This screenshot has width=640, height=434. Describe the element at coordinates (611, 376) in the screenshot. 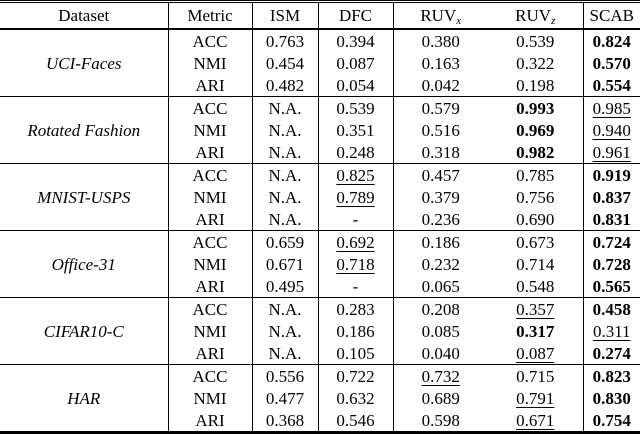

I see `value-cell: 0.823` at that location.